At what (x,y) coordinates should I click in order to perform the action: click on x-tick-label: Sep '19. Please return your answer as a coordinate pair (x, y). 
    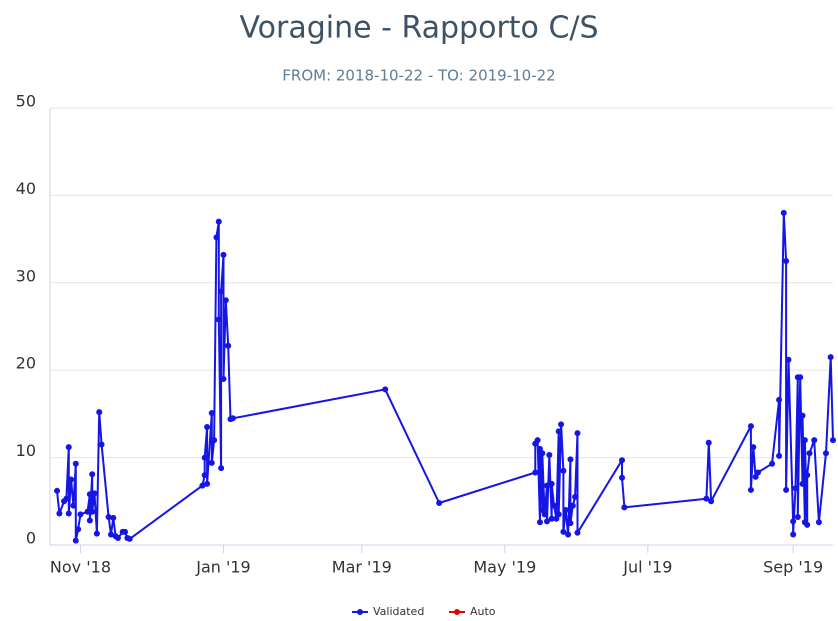
    Looking at the image, I should click on (793, 567).